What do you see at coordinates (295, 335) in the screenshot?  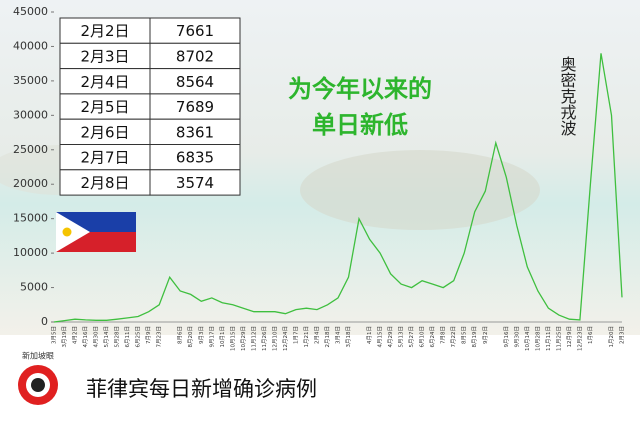 I see `x-tick-label: 1月7日` at bounding box center [295, 335].